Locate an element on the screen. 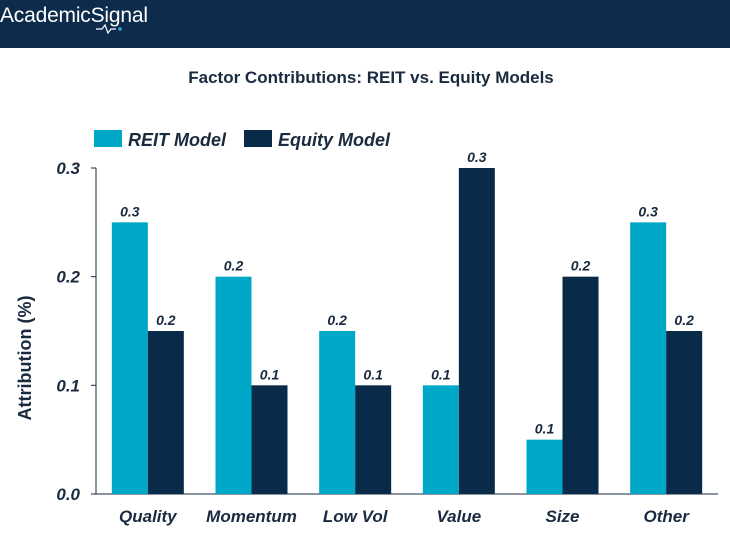  bar-equity-model-size is located at coordinates (580, 385).